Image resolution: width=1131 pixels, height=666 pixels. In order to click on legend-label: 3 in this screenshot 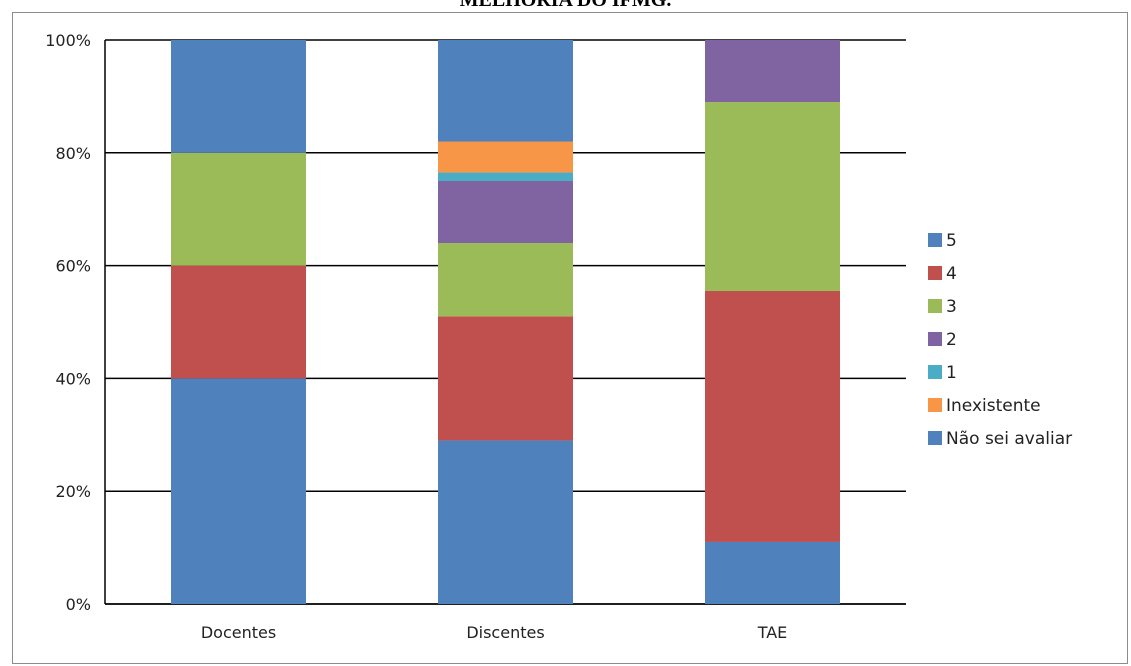, I will do `click(951, 307)`.